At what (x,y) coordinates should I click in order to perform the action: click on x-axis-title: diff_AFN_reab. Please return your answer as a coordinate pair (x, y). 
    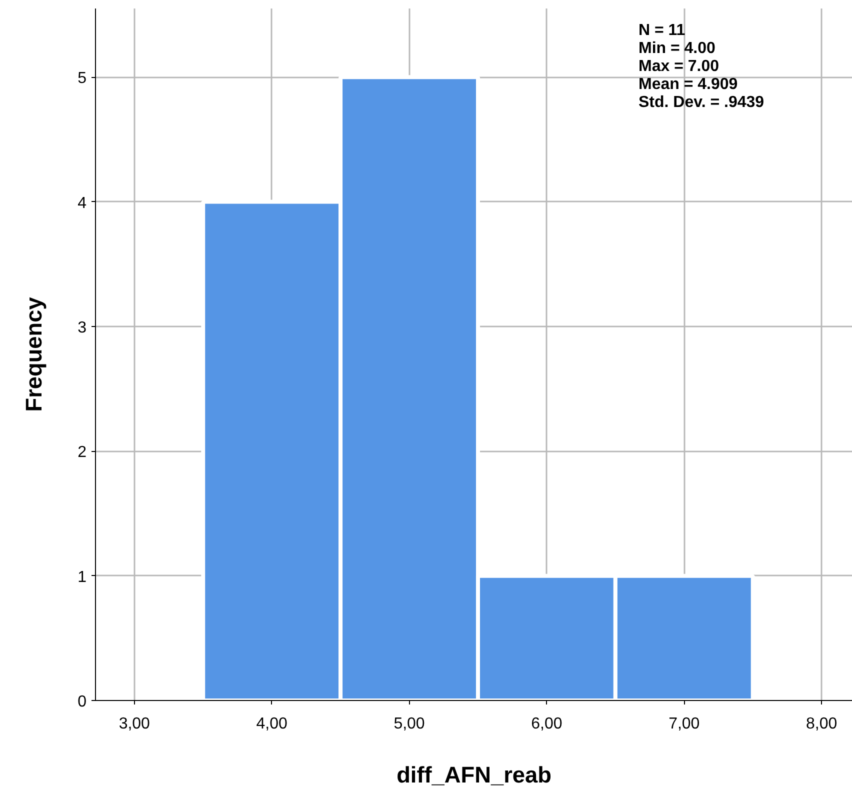
    Looking at the image, I should click on (474, 775).